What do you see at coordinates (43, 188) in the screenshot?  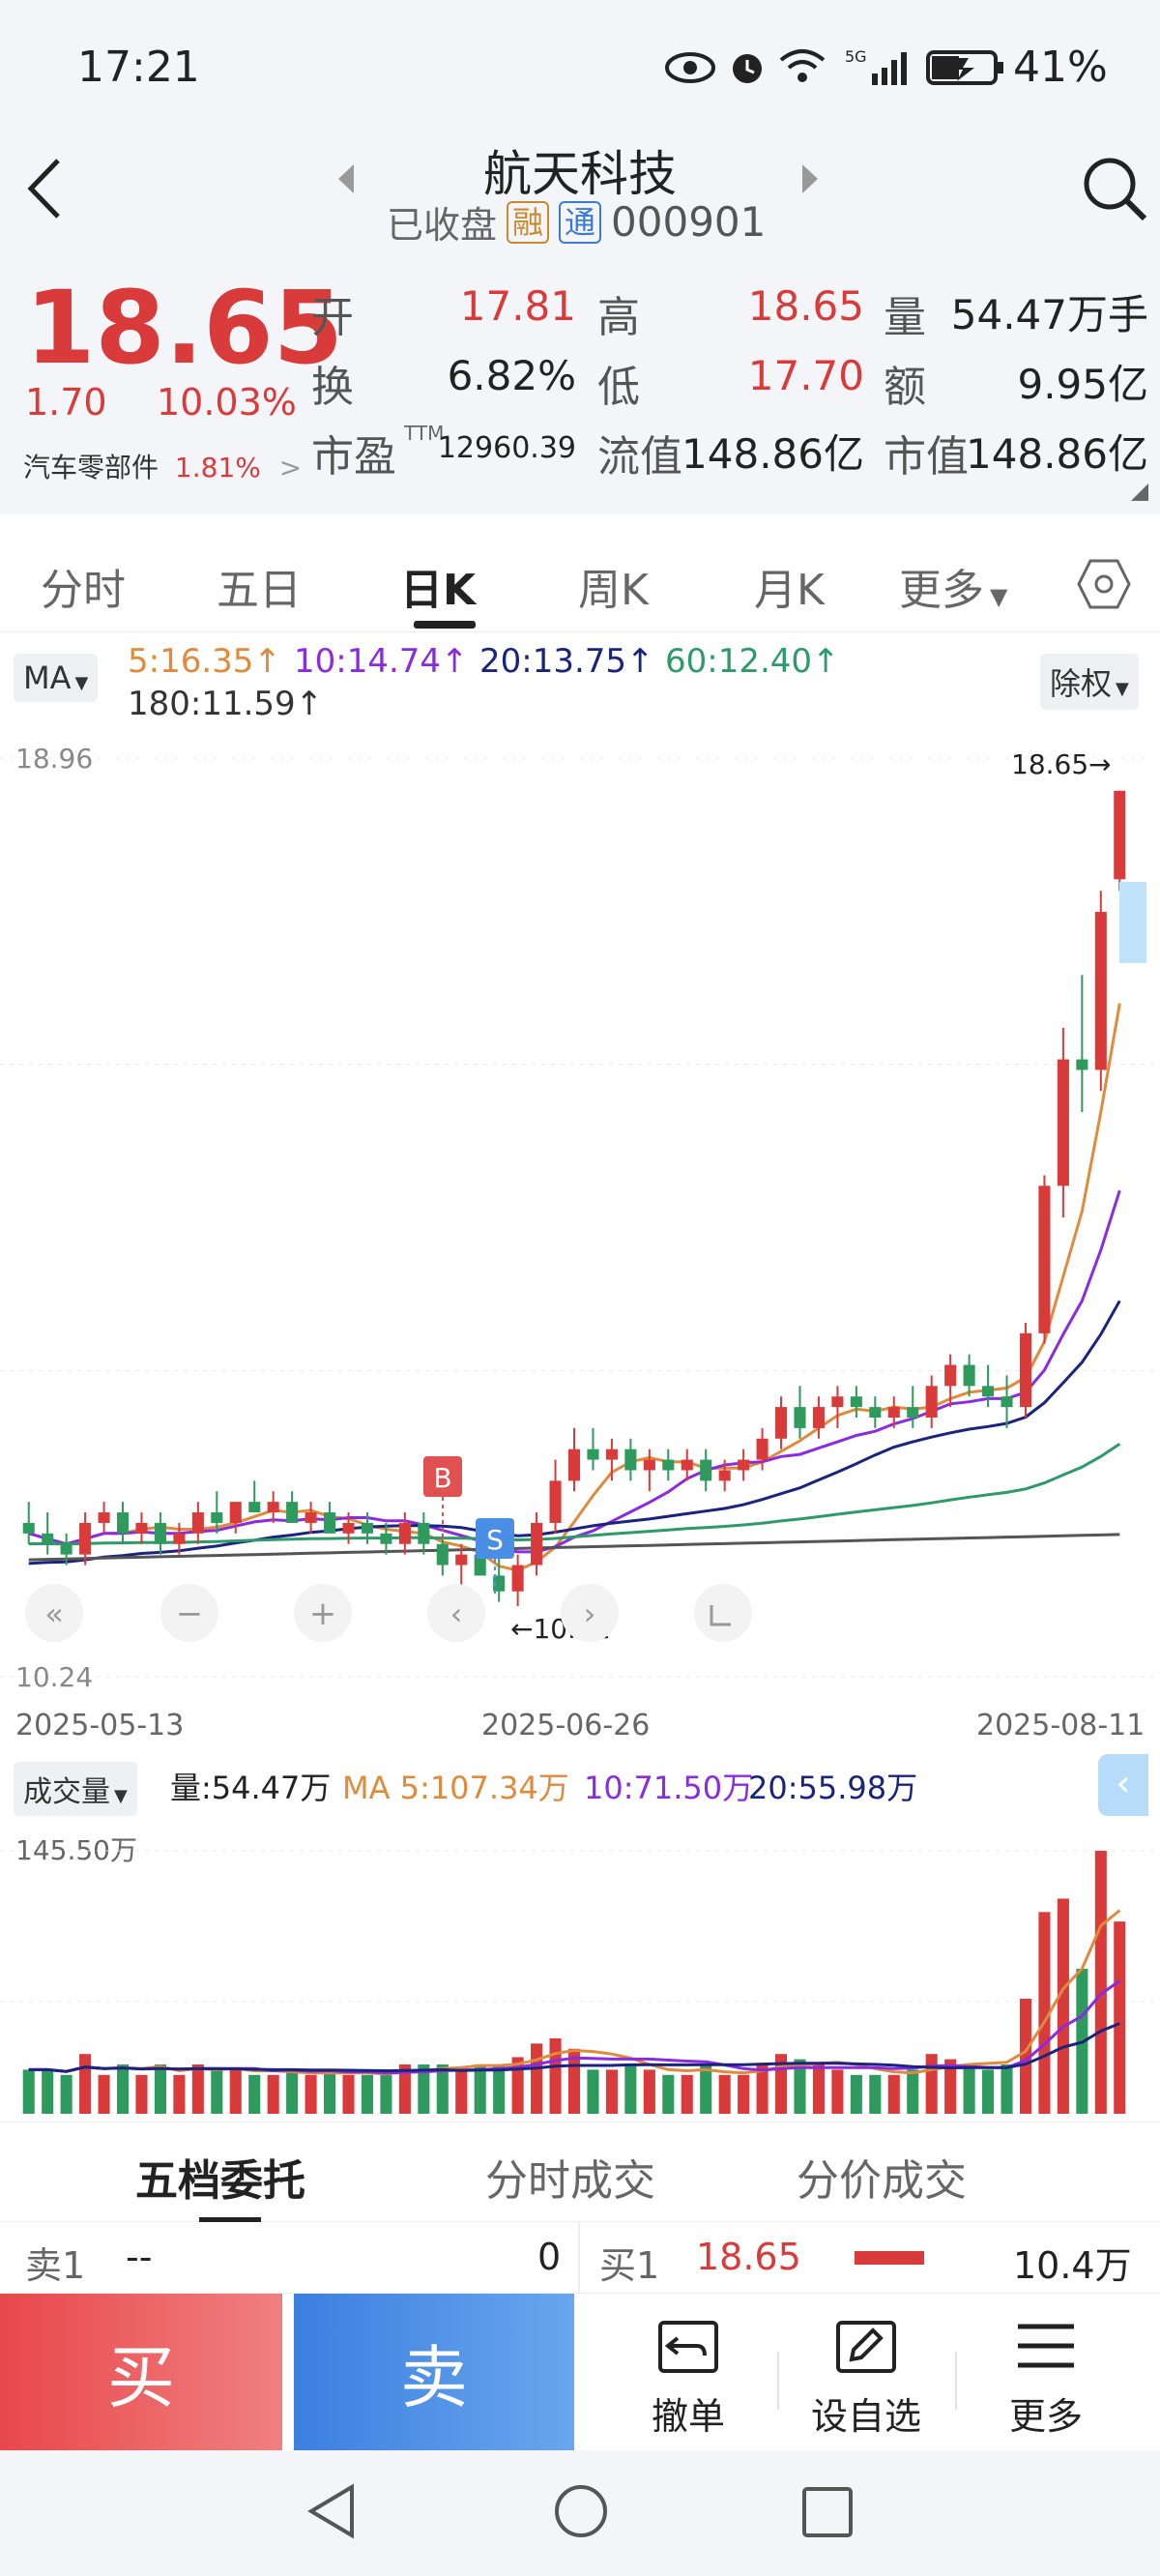 I see `back-icon` at bounding box center [43, 188].